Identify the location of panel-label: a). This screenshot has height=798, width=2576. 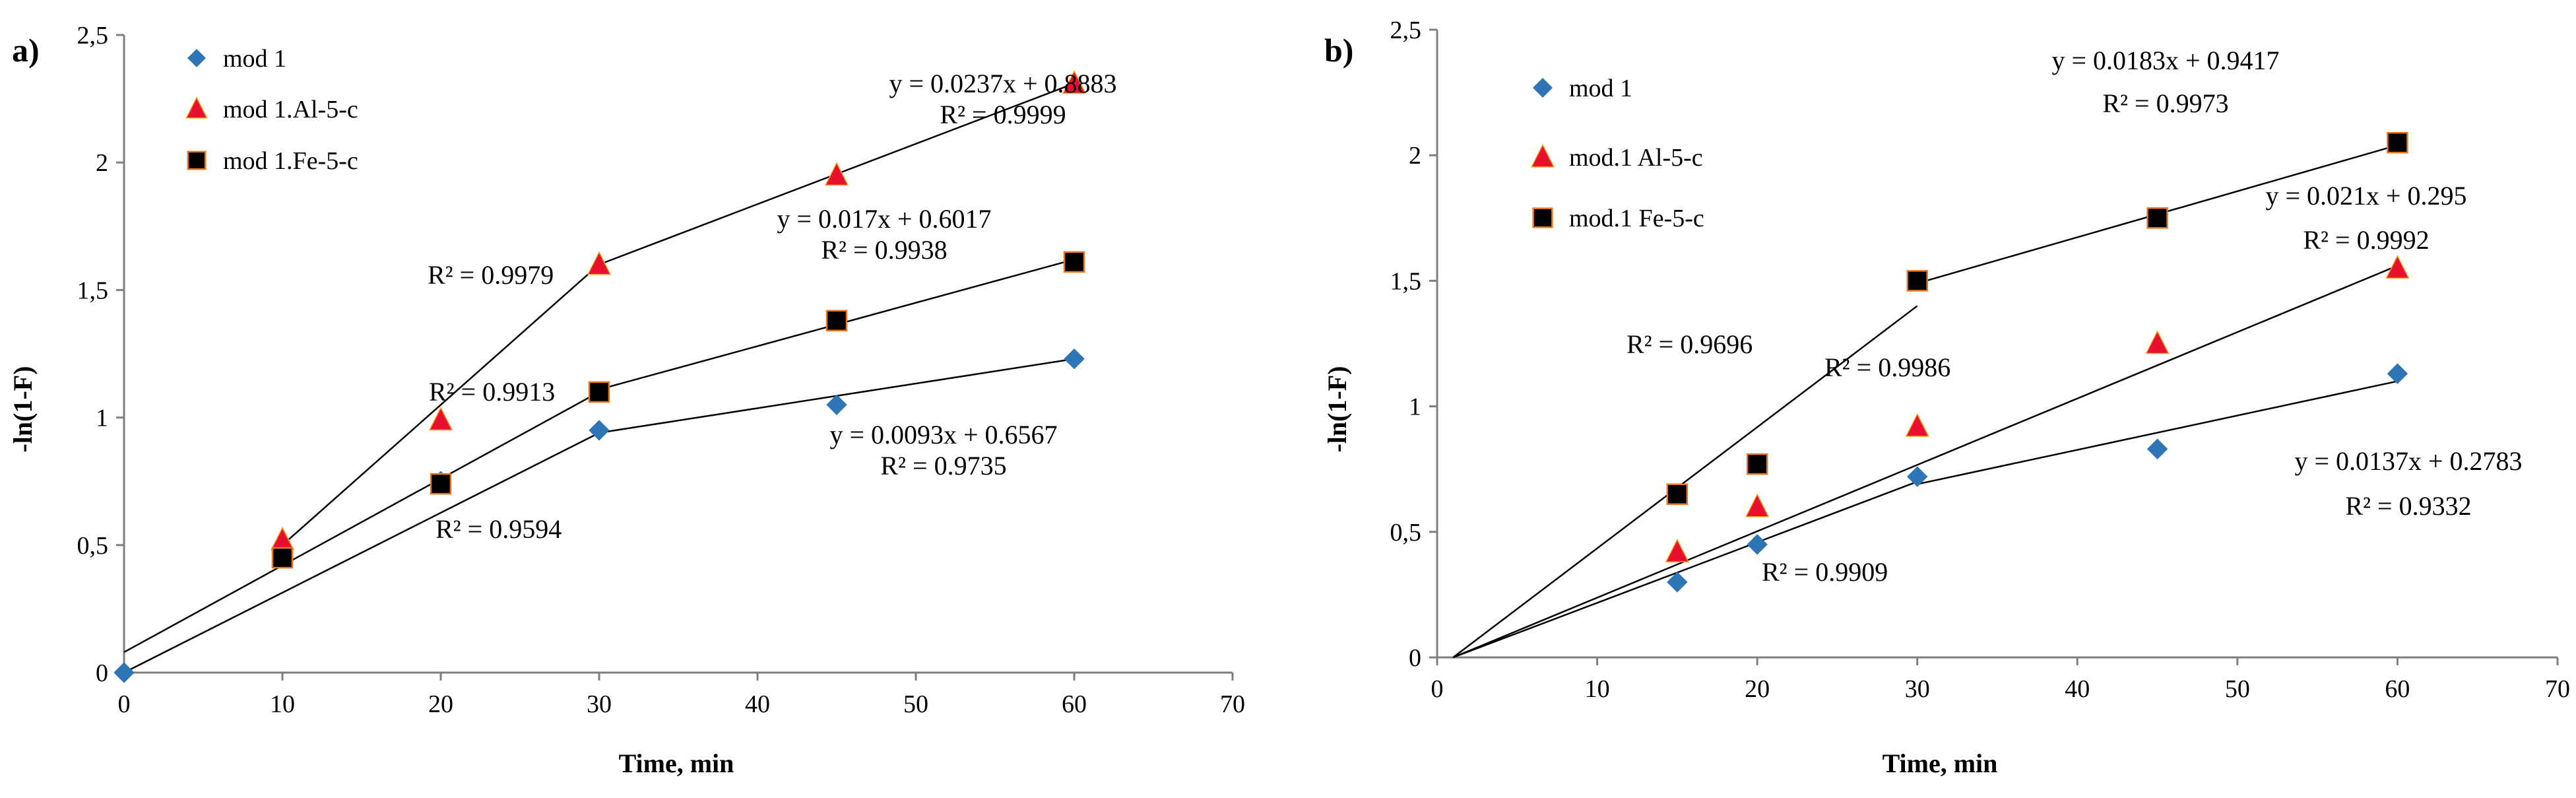
(26, 51).